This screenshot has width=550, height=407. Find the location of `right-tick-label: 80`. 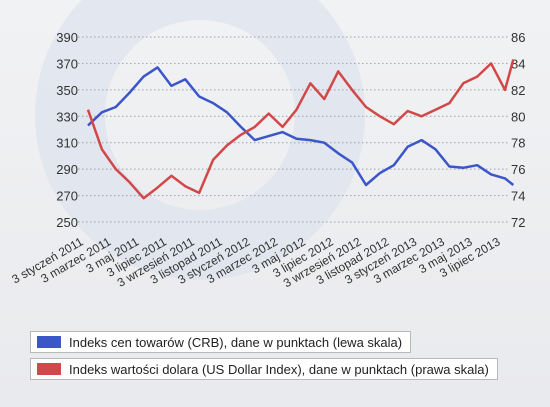

right-tick-label: 80 is located at coordinates (518, 116).